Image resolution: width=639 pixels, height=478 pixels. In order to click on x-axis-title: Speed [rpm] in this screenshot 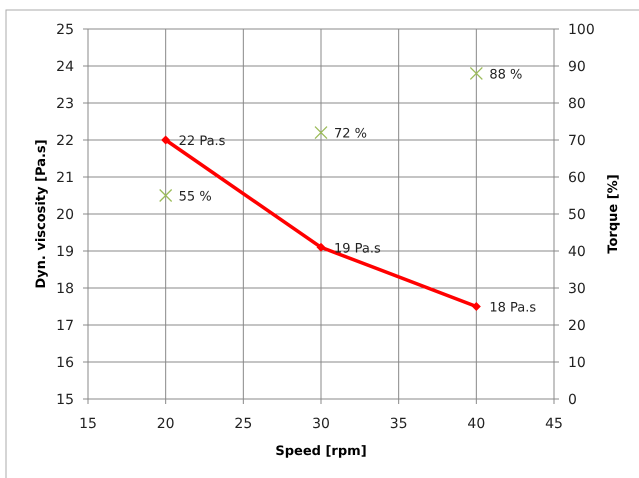, I will do `click(321, 451)`.